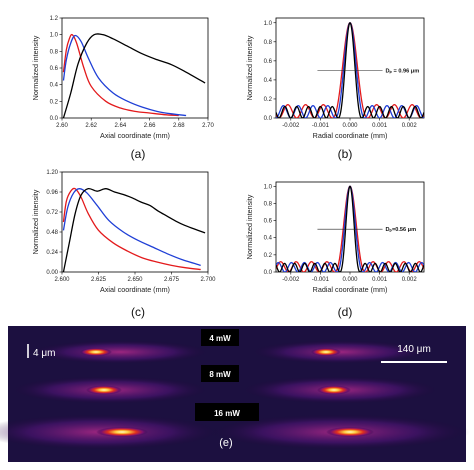  I want to click on fwhm-annotation: Dₚ=0.56 μm, so click(401, 230).